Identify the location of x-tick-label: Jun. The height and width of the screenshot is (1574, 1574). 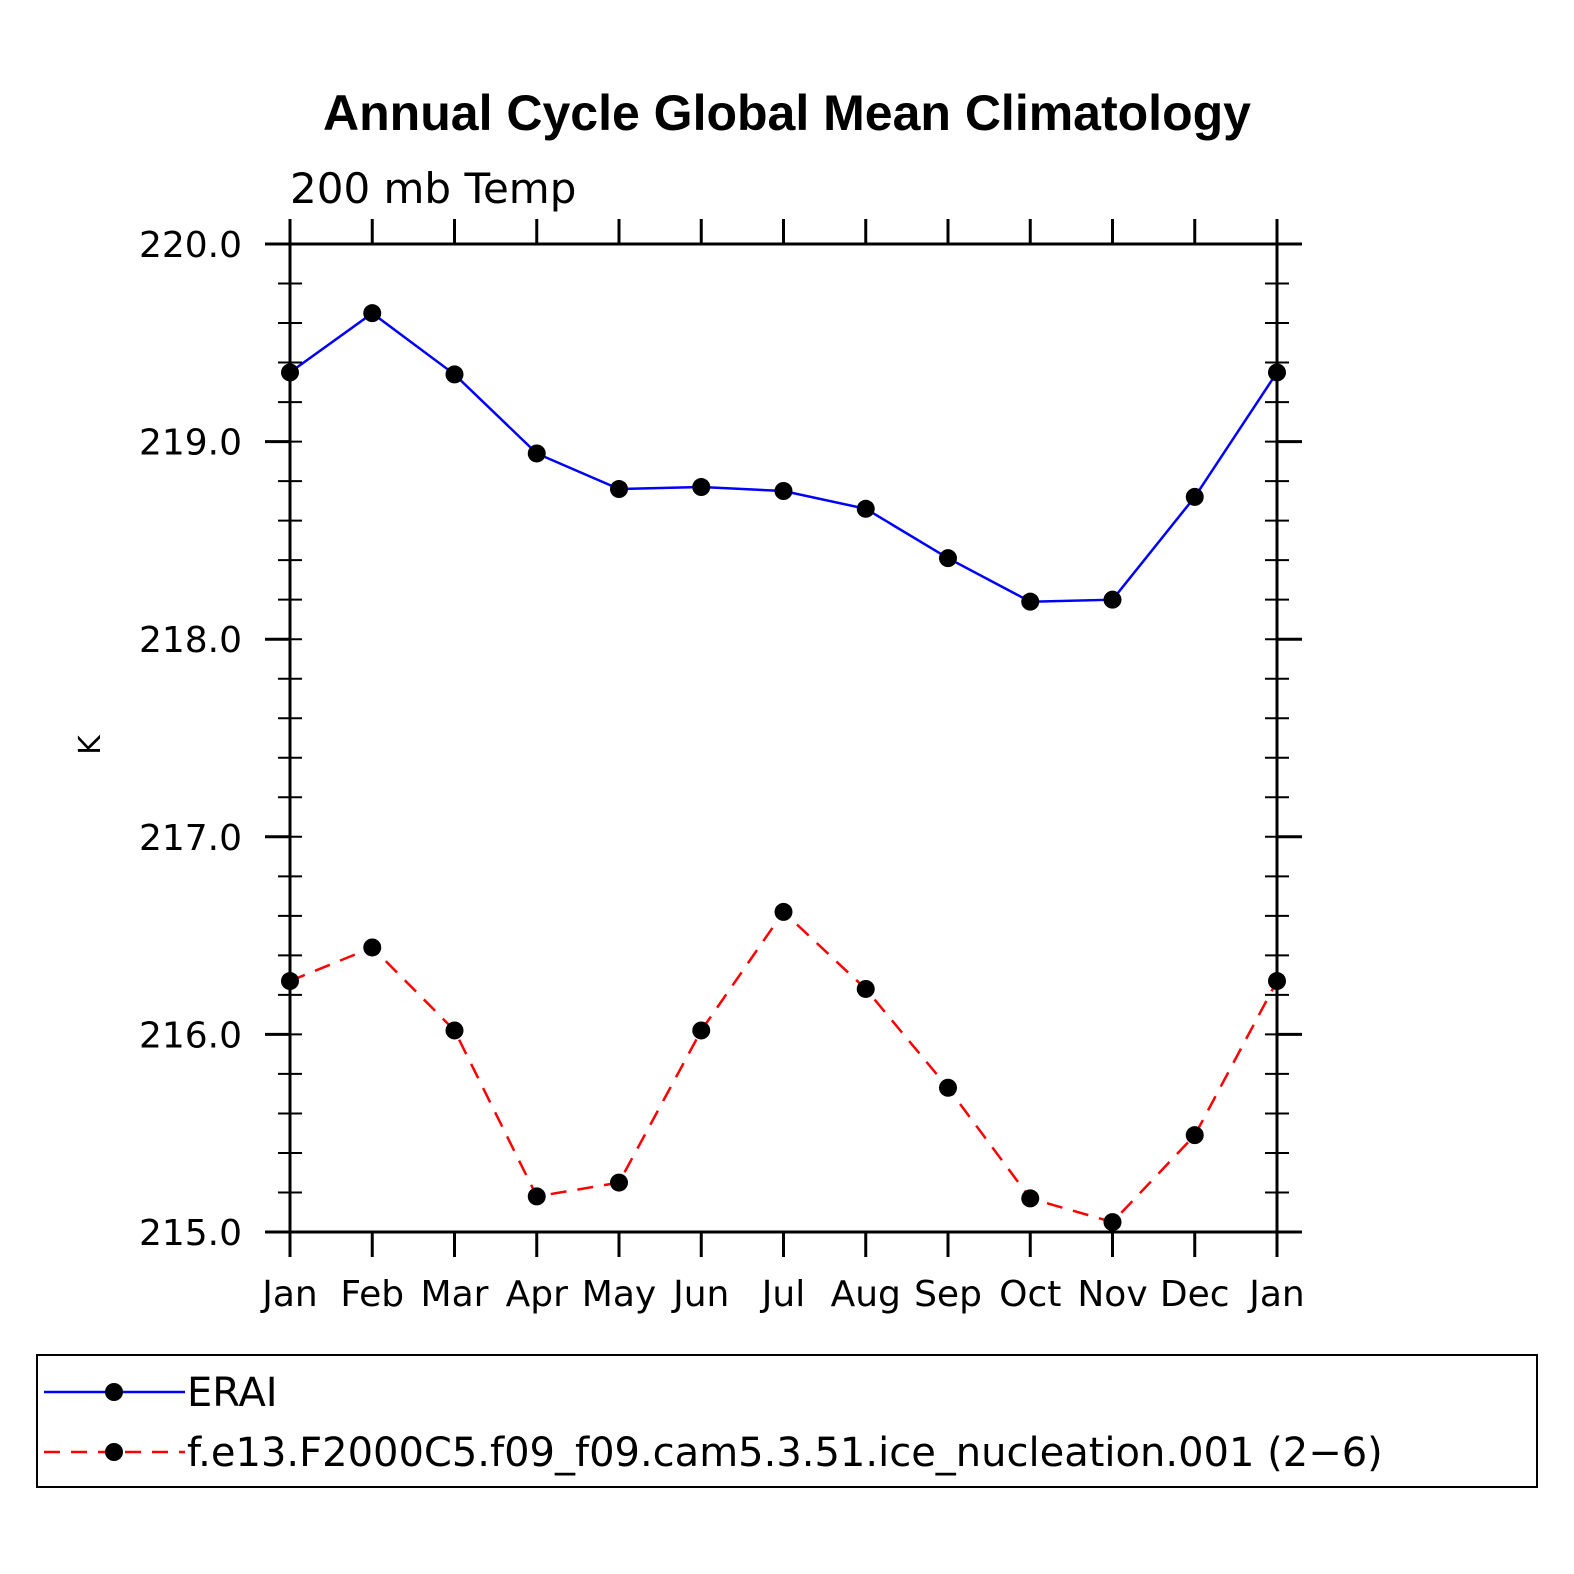
(700, 1294).